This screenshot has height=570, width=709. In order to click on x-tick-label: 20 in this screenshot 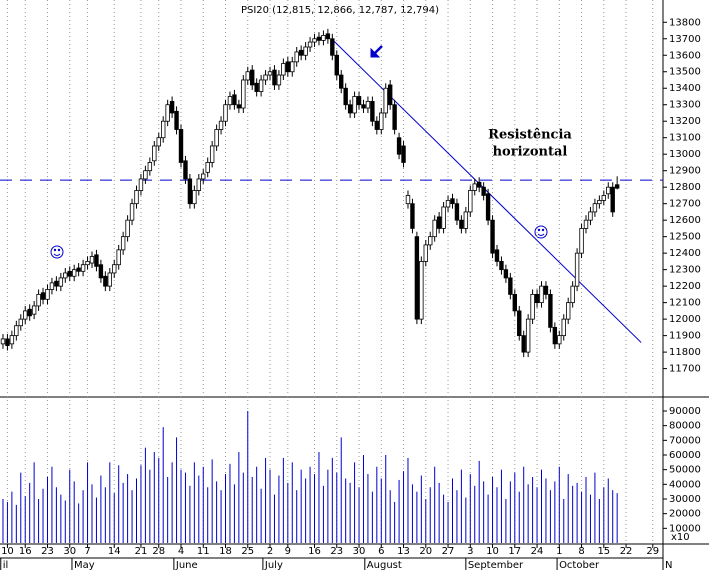, I will do `click(425, 551)`.